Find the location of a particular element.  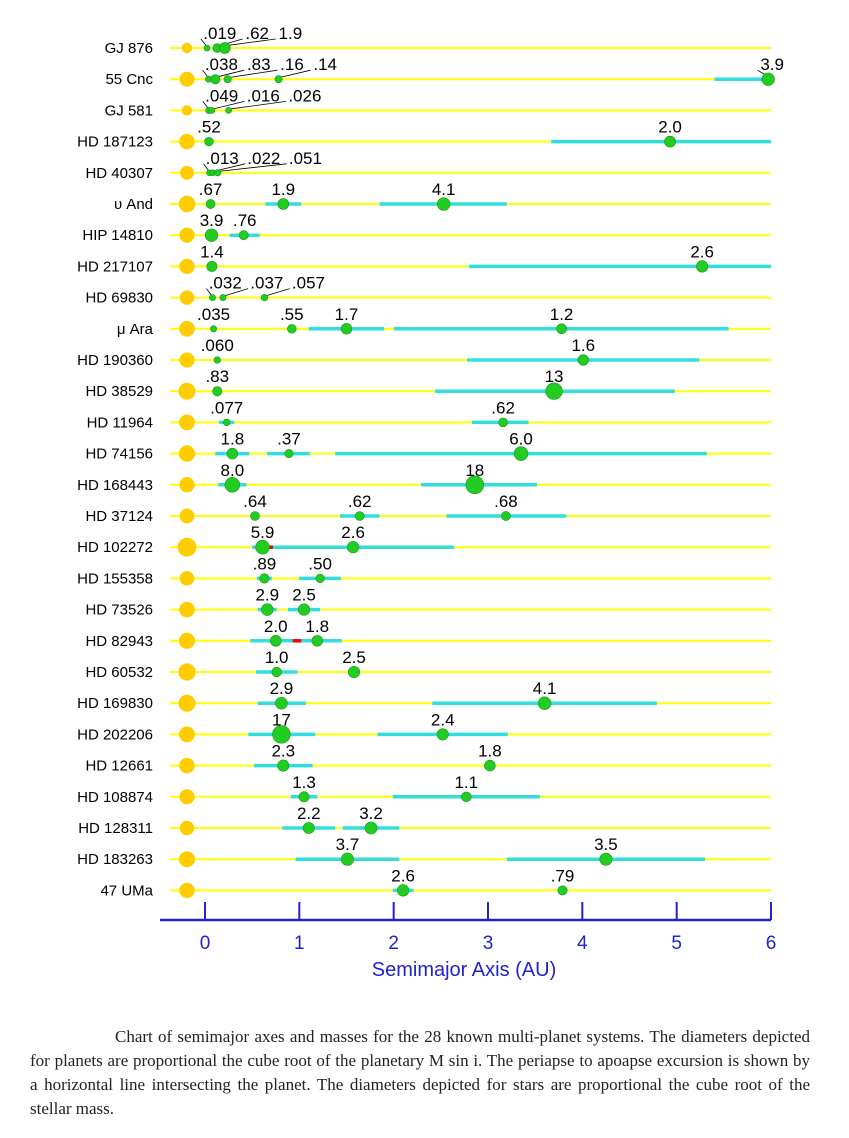

planet-mass-label: 3.5 is located at coordinates (606, 844).